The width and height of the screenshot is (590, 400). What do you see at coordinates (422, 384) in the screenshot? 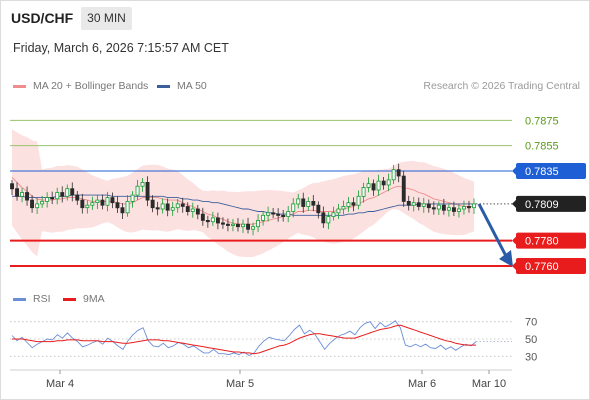
I see `x-tick-label-Mar-6: Mar 6` at bounding box center [422, 384].